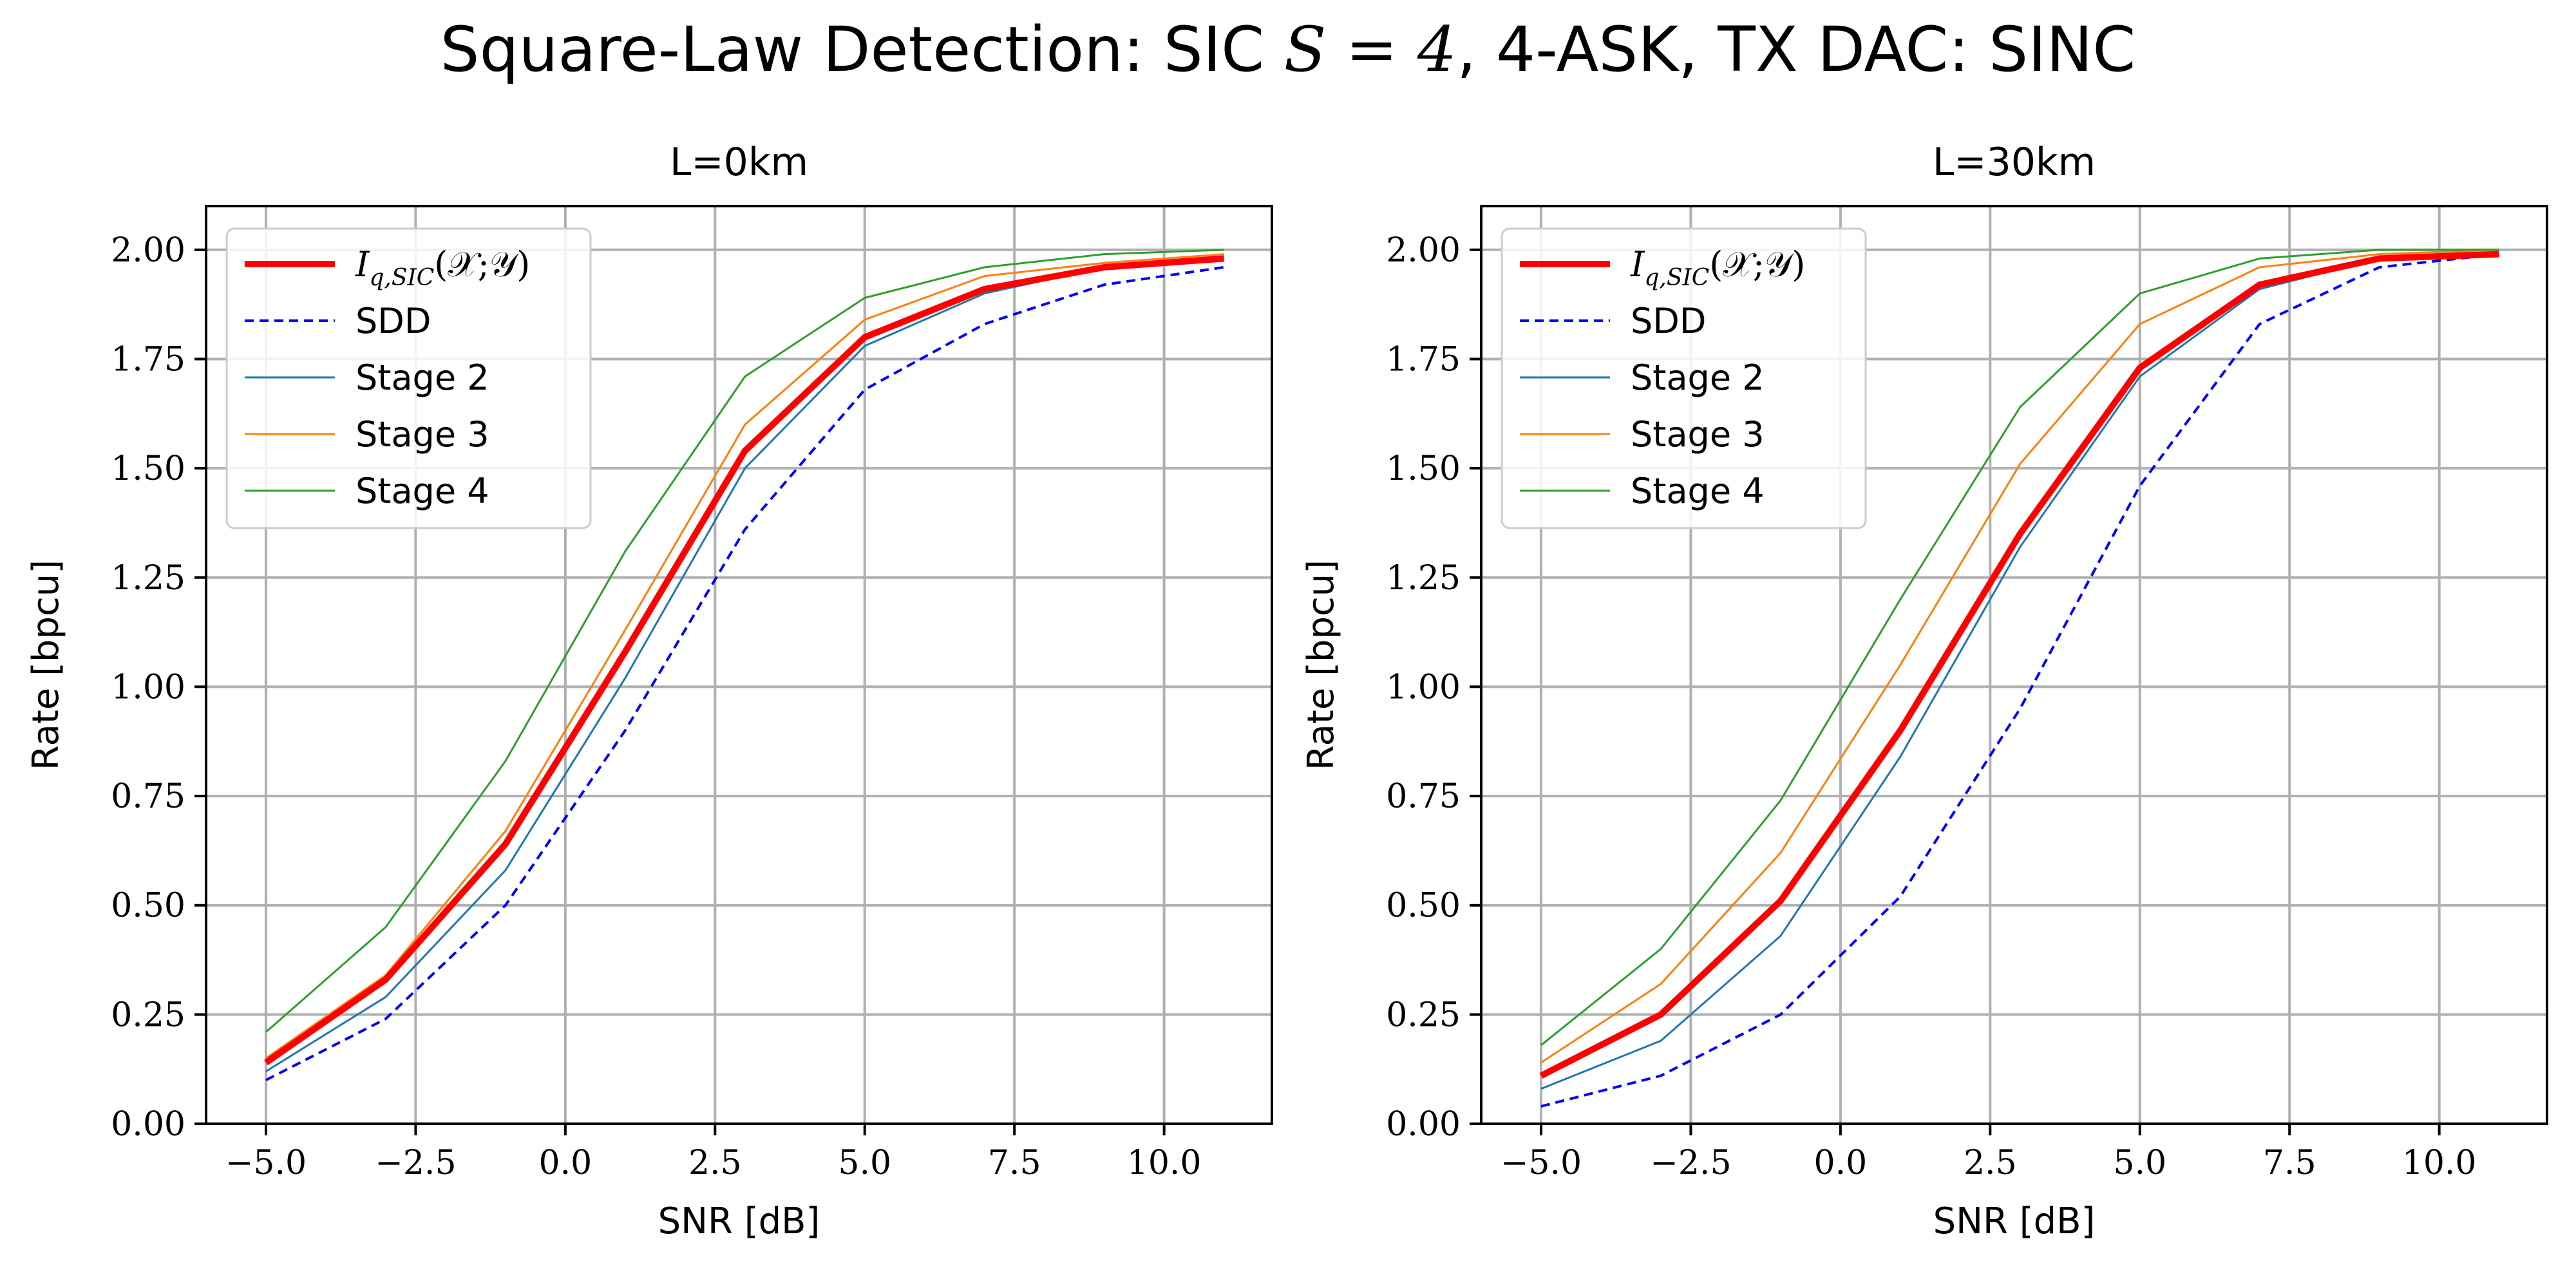 The image size is (2576, 1288). Describe the element at coordinates (1370, 50) in the screenshot. I see `figure-title-math: S = 4` at that location.